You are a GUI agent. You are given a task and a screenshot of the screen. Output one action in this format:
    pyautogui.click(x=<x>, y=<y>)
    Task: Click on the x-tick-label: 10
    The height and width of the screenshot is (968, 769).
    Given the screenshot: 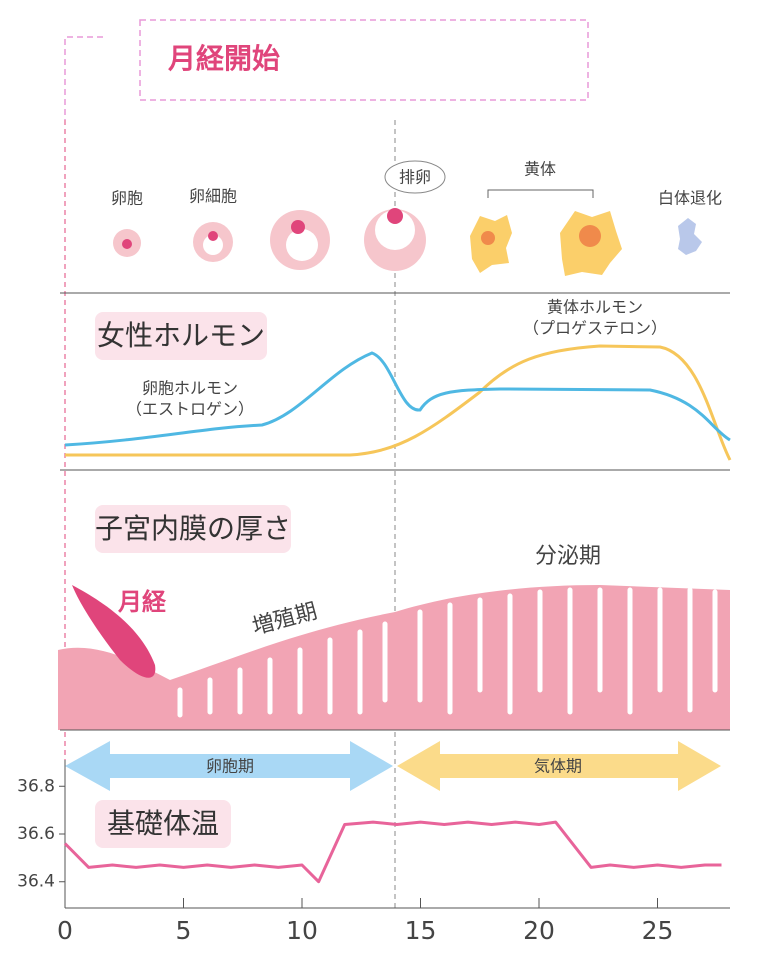 What is the action you would take?
    pyautogui.click(x=302, y=930)
    